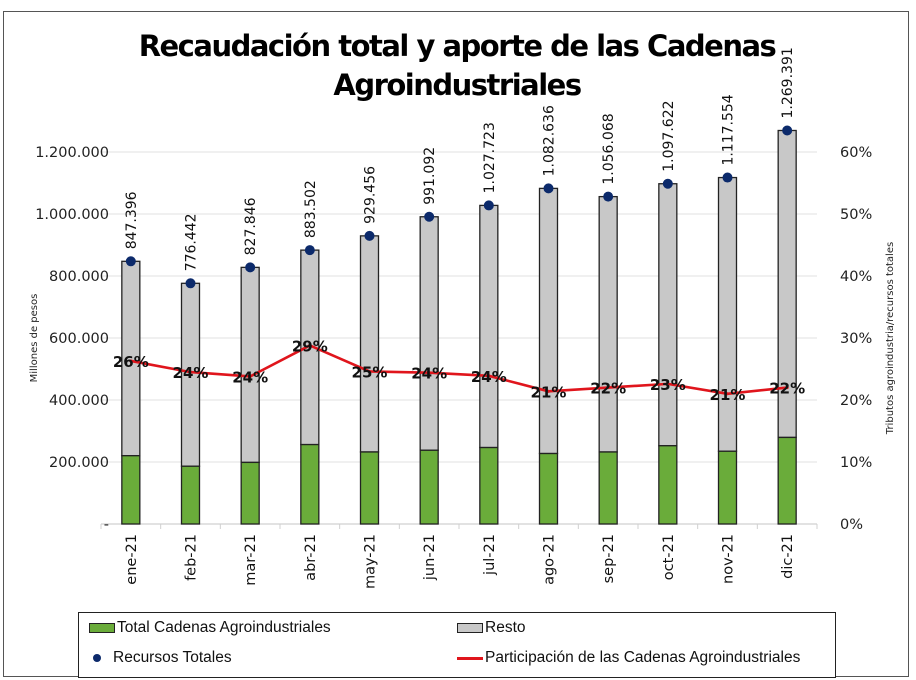 This screenshot has width=916, height=680. What do you see at coordinates (470, 628) in the screenshot?
I see `legend-swatch-gray` at bounding box center [470, 628].